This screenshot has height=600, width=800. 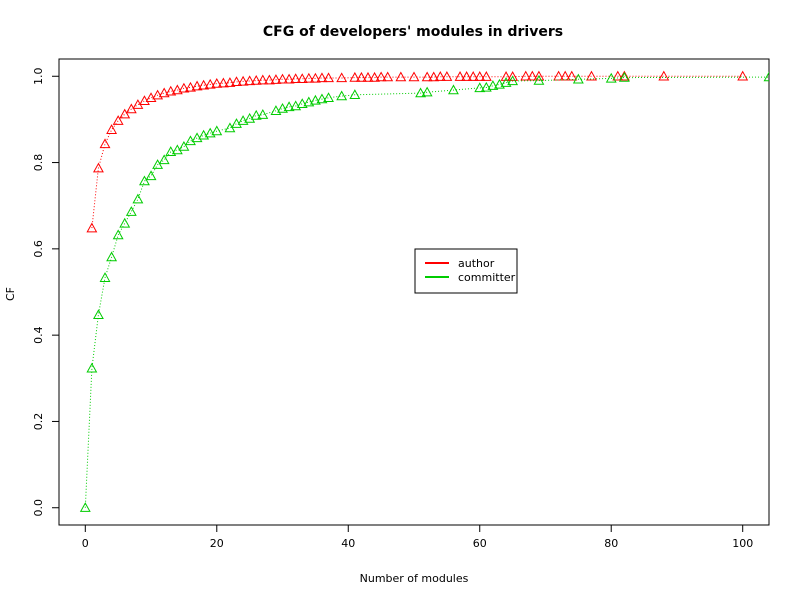 I want to click on x-tick-label: 100, so click(x=742, y=543).